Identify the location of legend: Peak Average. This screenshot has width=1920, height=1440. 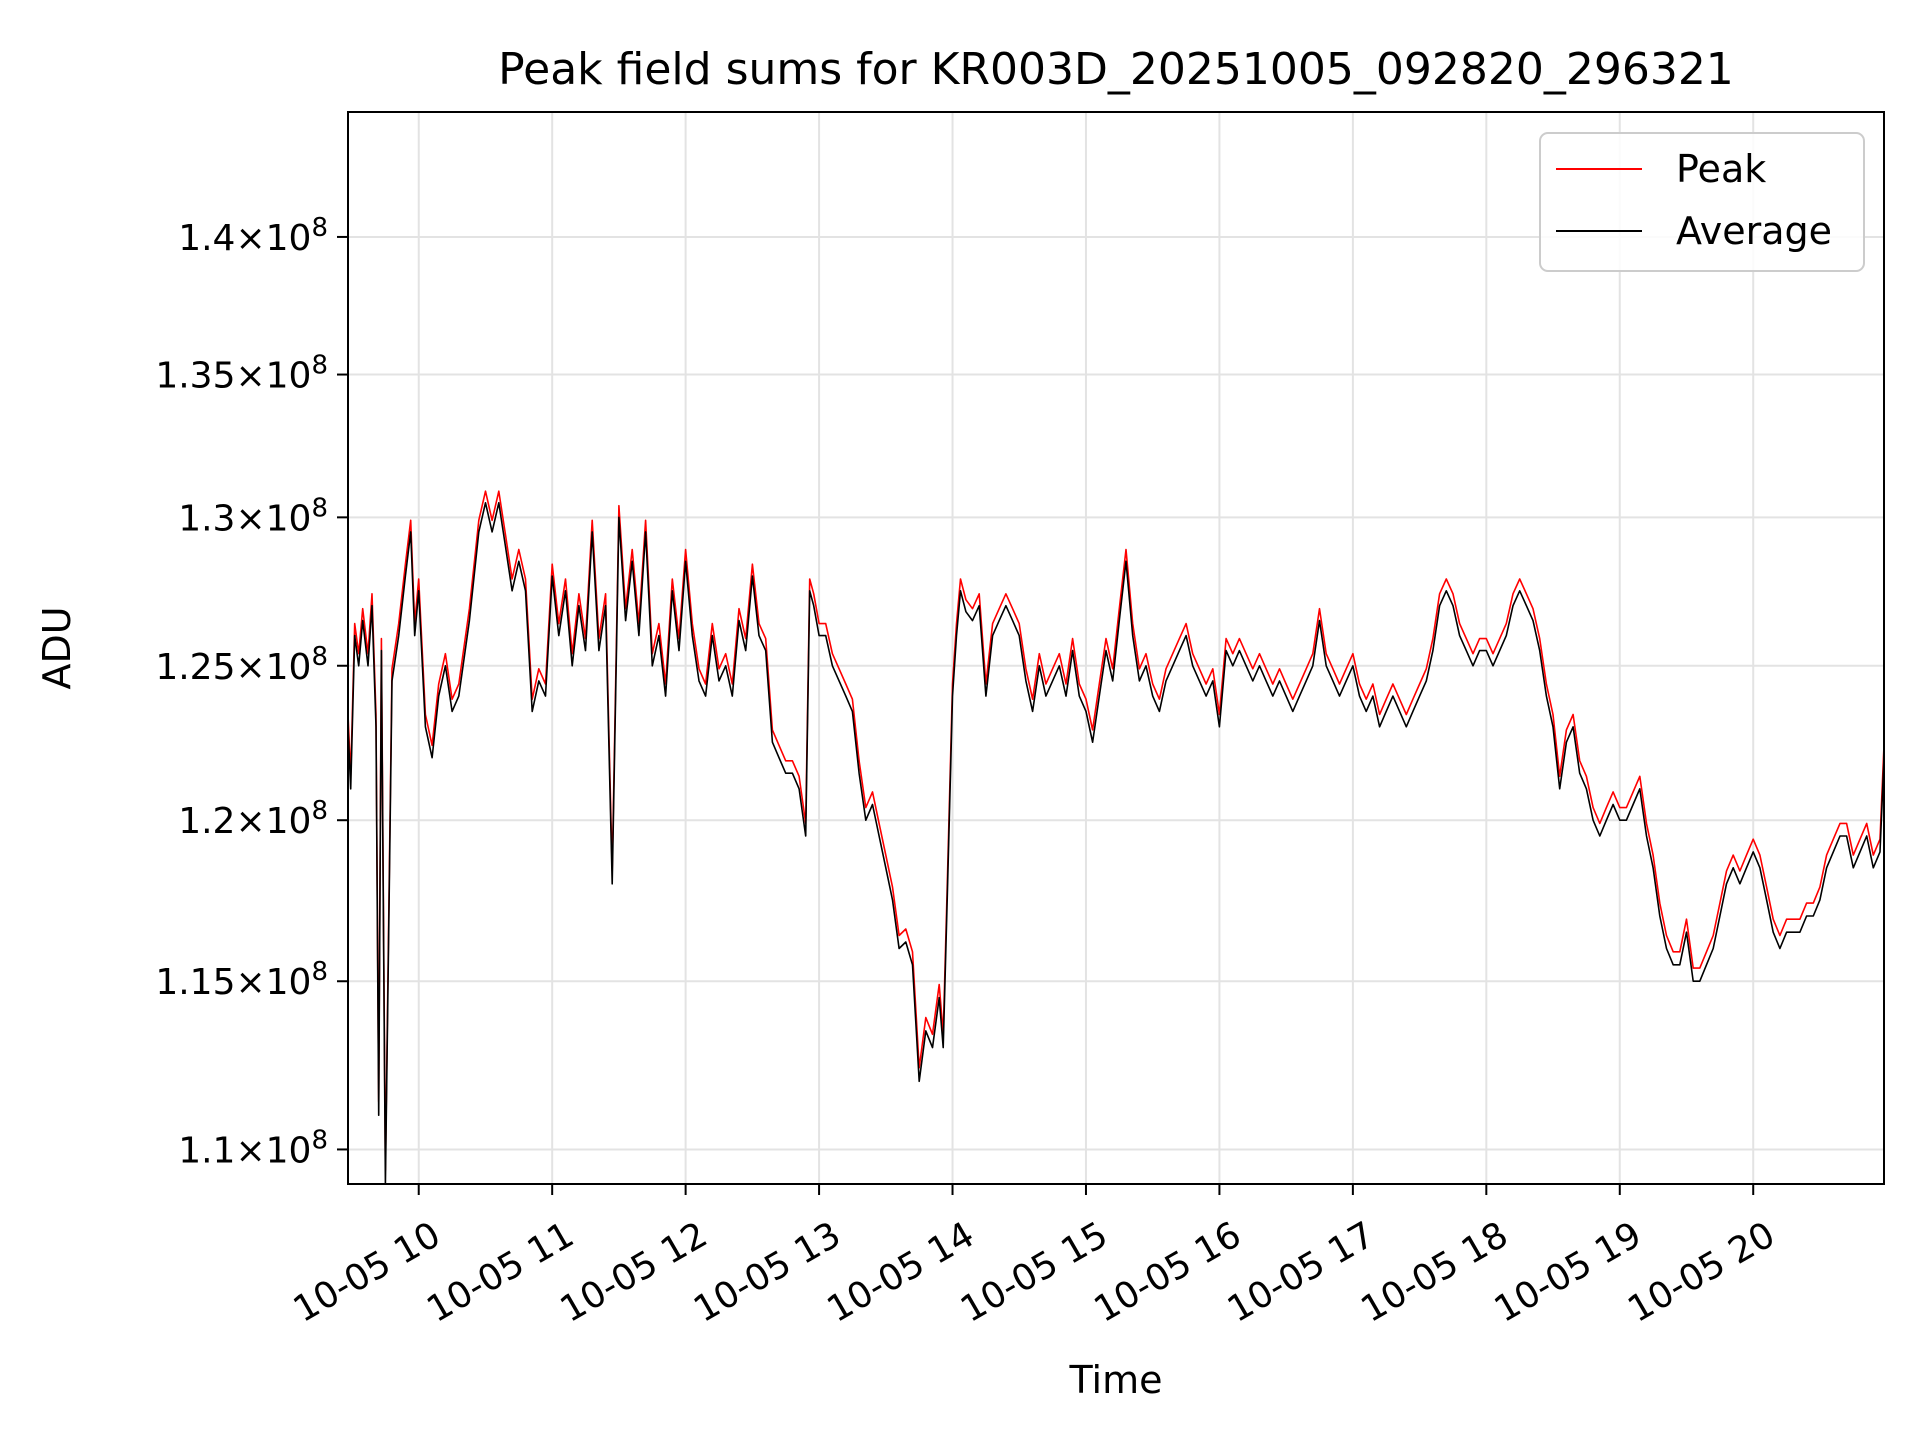
(1702, 202).